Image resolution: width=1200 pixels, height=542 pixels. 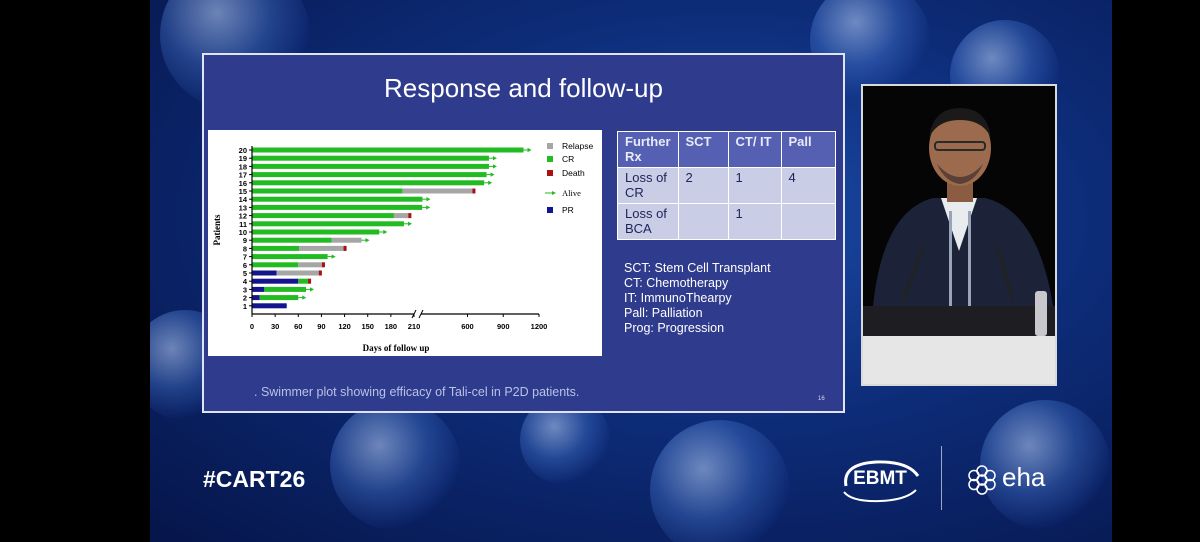 What do you see at coordinates (754, 149) in the screenshot?
I see `table-header-cell: CT/ IT` at bounding box center [754, 149].